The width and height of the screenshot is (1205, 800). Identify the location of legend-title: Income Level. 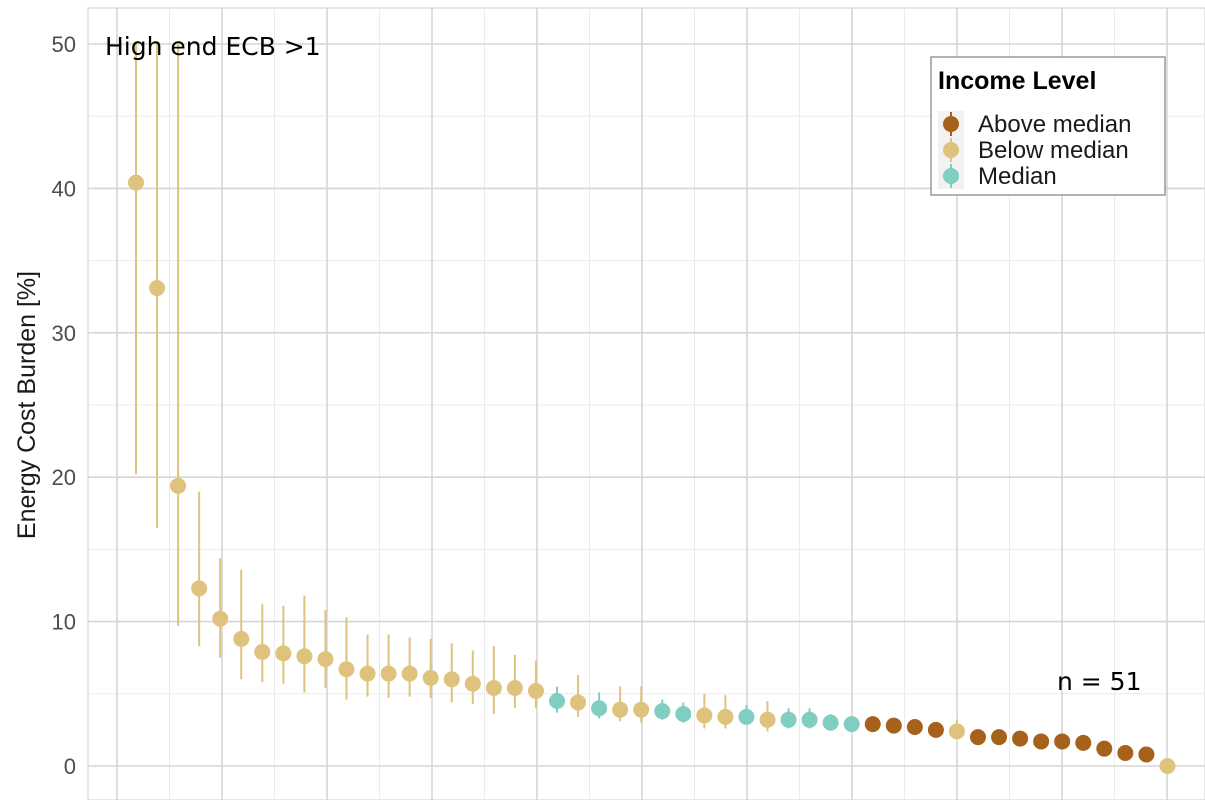
(1017, 81).